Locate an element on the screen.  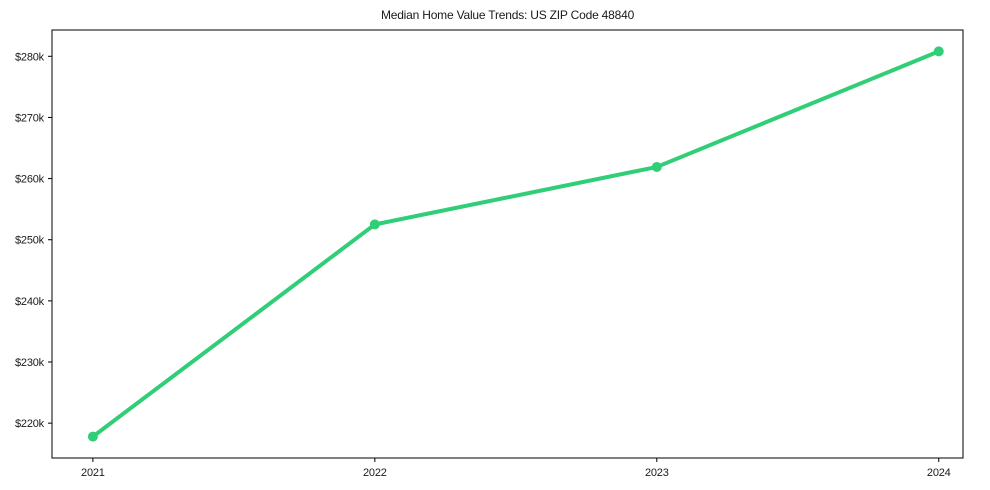
x-tick-label: 2023 is located at coordinates (657, 473).